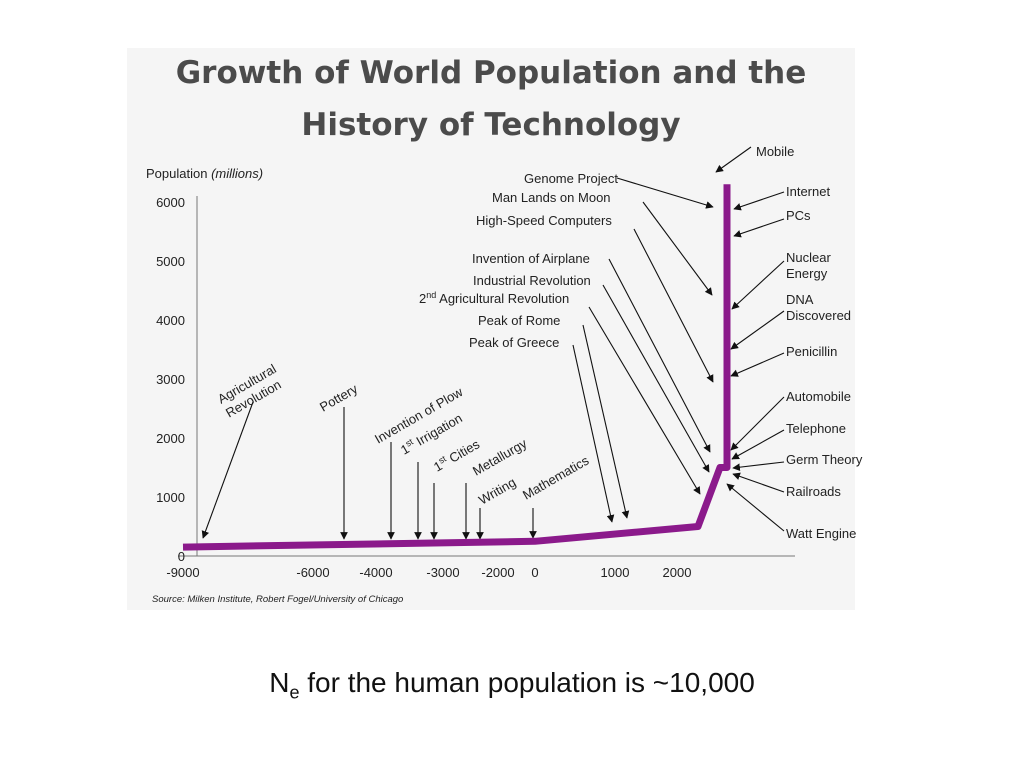  What do you see at coordinates (677, 572) in the screenshot?
I see `x-tick-label: 2000` at bounding box center [677, 572].